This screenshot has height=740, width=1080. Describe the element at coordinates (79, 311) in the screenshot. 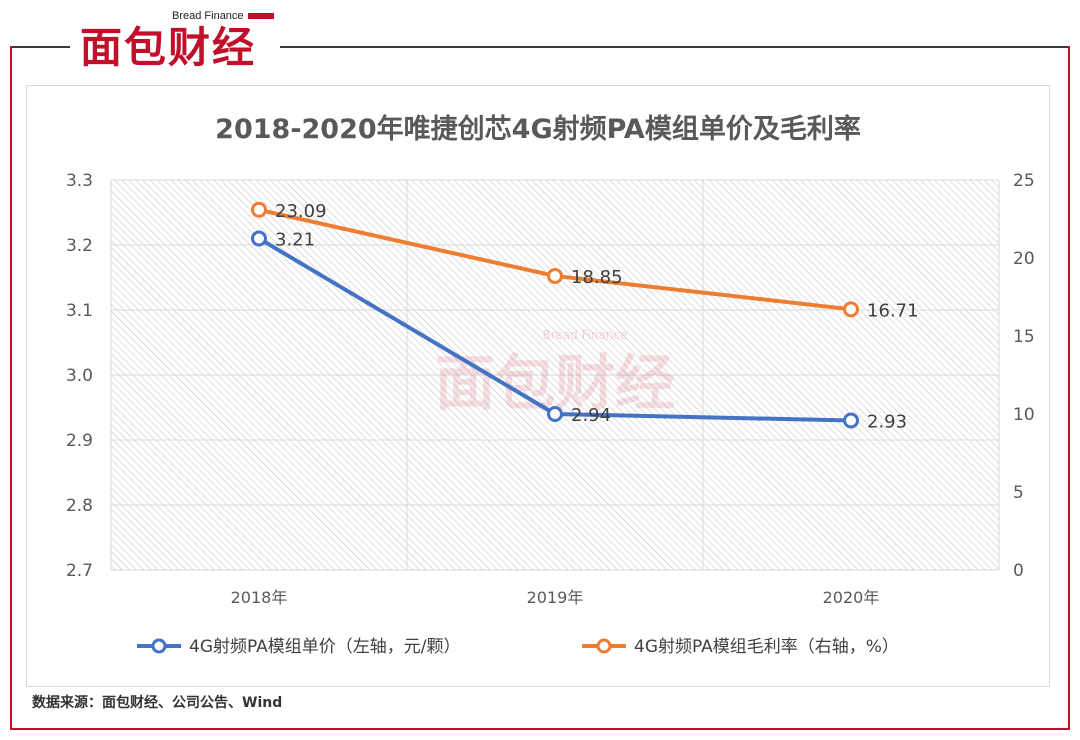

I see `left-axis-tick-label: 3.1` at that location.